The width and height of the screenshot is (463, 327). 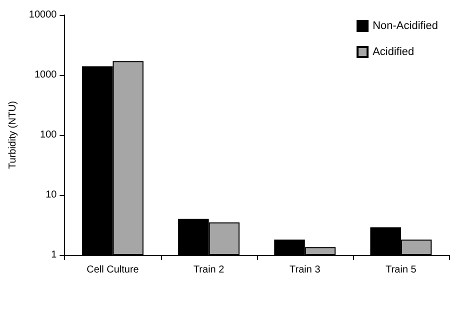 What do you see at coordinates (52, 195) in the screenshot?
I see `y-tick-label: 10` at bounding box center [52, 195].